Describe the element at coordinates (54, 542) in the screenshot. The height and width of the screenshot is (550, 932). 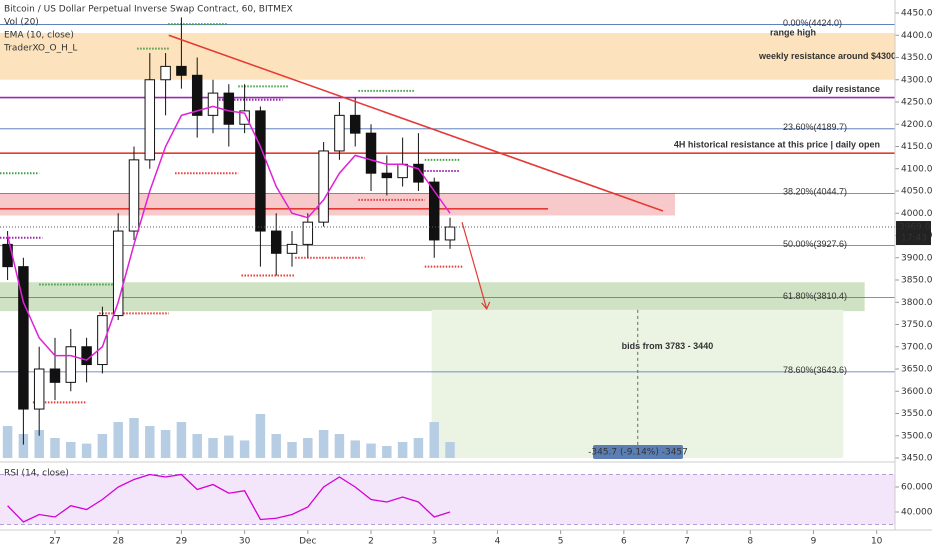
I see `x-tick-label: 27` at that location.